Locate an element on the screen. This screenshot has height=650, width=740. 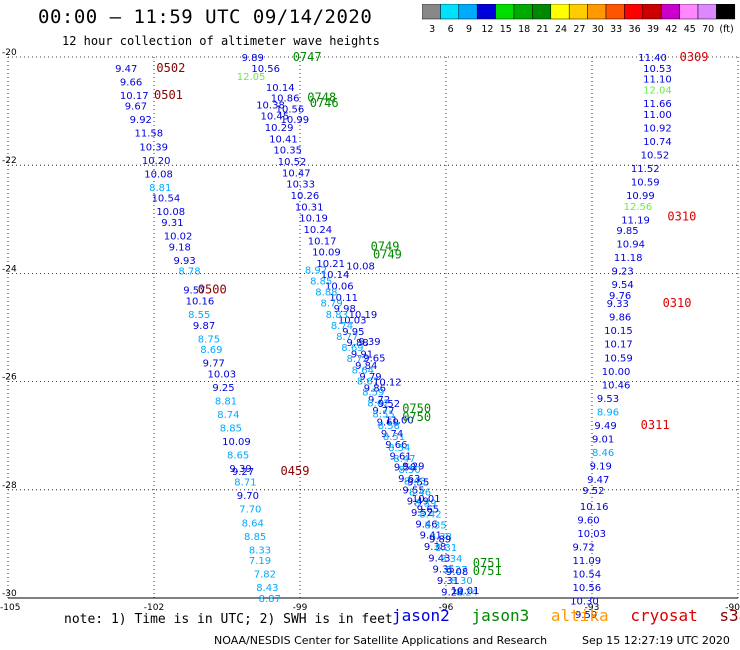
colorbar-tick-label: 39 is located at coordinates (653, 29).